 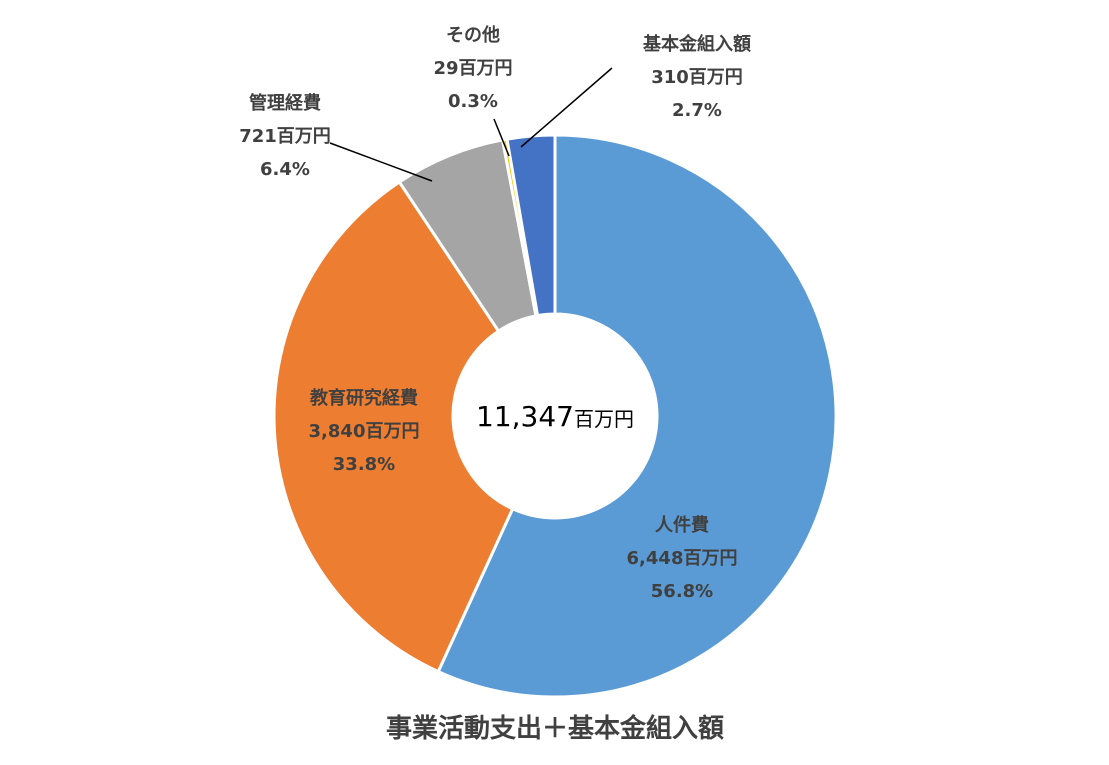 What do you see at coordinates (473, 35) in the screenshot?
I see `slice-label-name: その他` at bounding box center [473, 35].